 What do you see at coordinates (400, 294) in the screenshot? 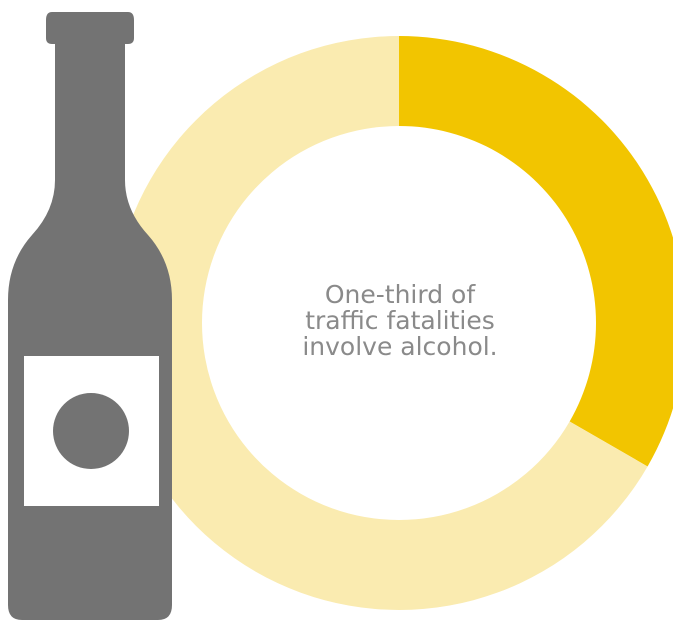
I see `caption-line-1: One-third of` at bounding box center [400, 294].